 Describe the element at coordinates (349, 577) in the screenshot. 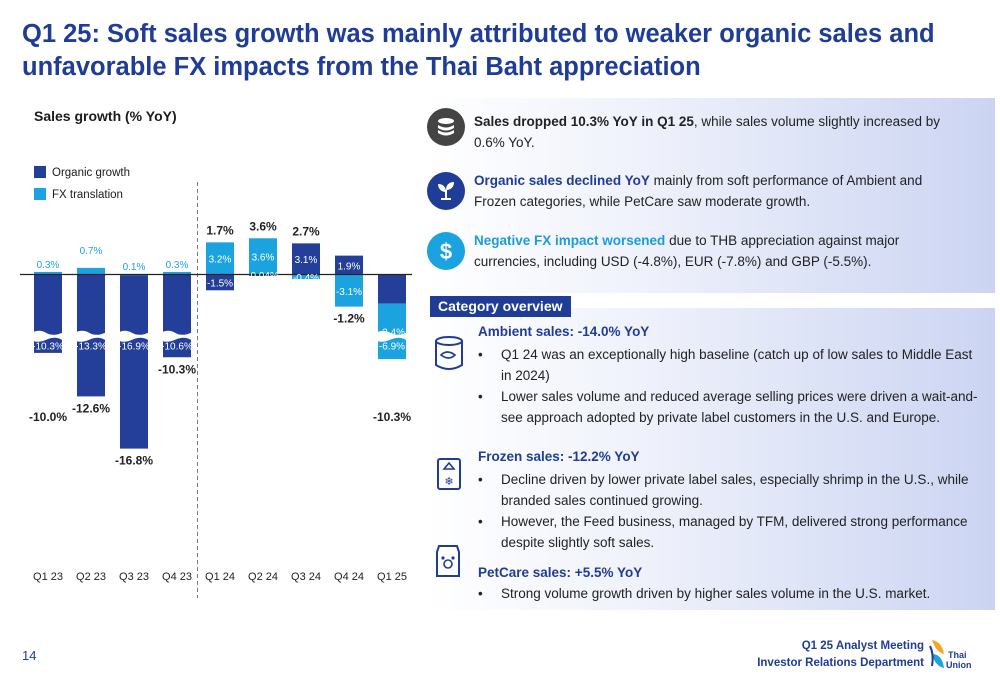

I see `x-tick-label-7: Q4 24` at that location.